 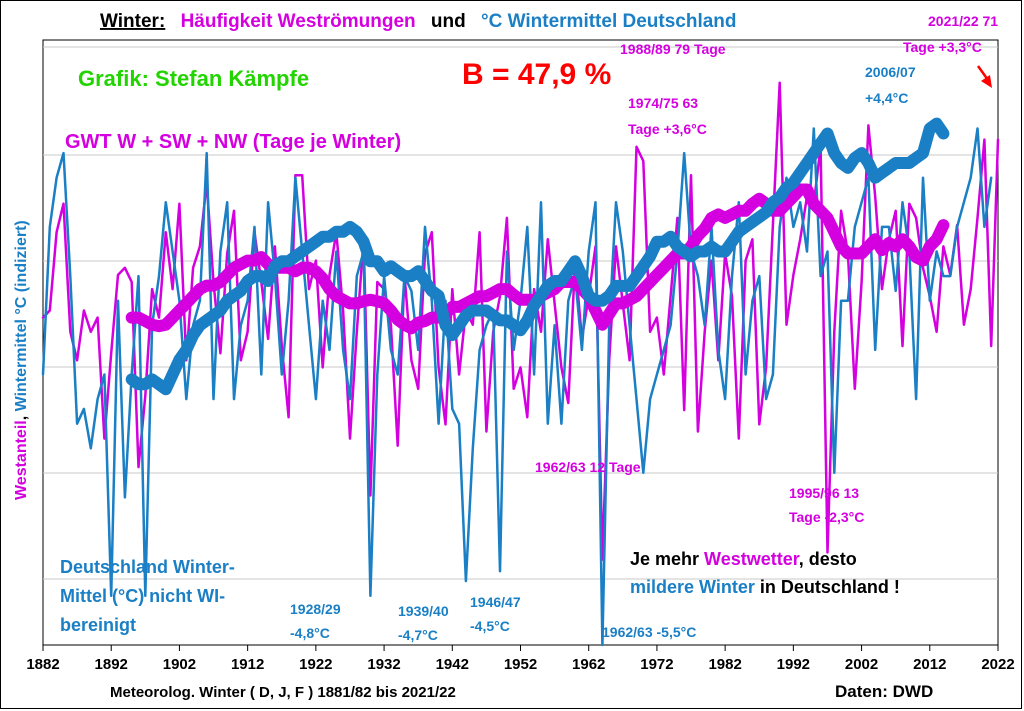 What do you see at coordinates (609, 21) in the screenshot?
I see `title-part2: °C Wintermittel Deutschland` at bounding box center [609, 21].